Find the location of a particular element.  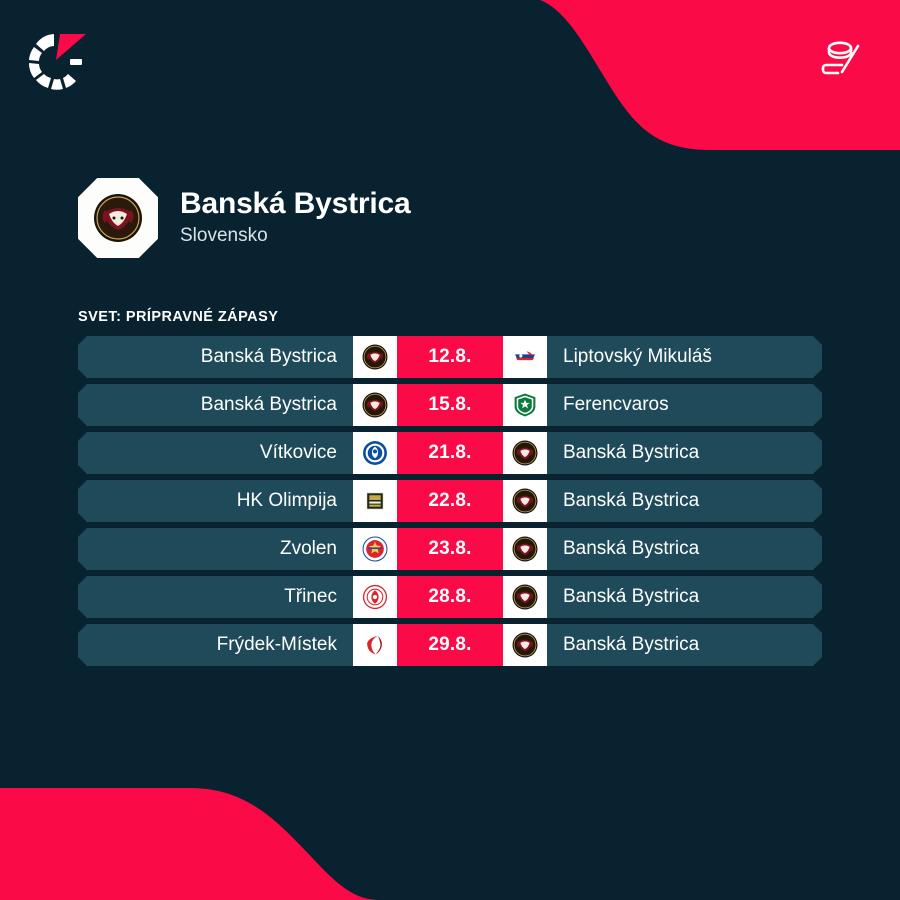

banska-bystrica-crest is located at coordinates (118, 218).